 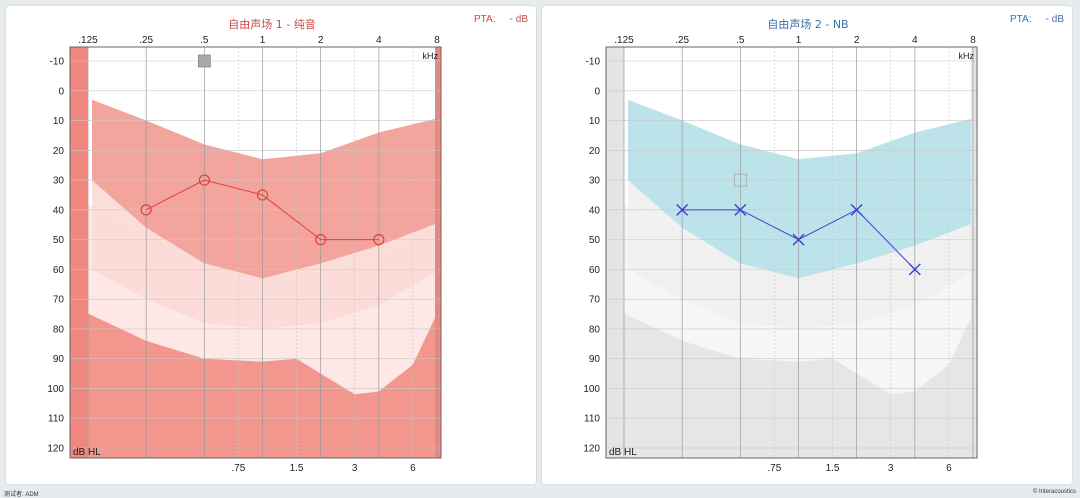 I want to click on series-x, so click(x=798, y=239).